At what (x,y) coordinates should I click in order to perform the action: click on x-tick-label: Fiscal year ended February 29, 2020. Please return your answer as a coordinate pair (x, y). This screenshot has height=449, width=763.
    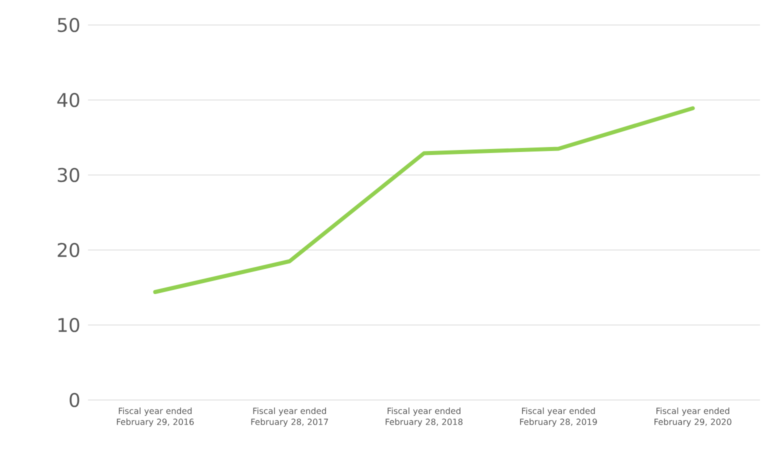
    Looking at the image, I should click on (693, 417).